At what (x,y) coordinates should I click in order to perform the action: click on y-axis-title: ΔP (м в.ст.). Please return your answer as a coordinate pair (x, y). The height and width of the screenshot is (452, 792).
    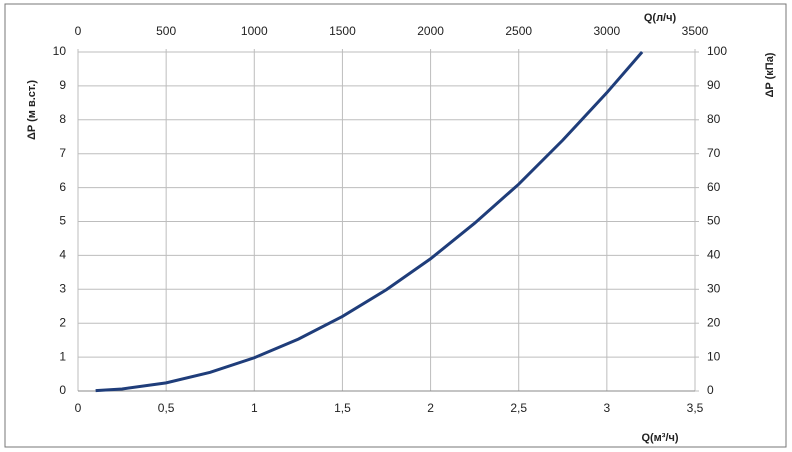
    Looking at the image, I should click on (32, 110).